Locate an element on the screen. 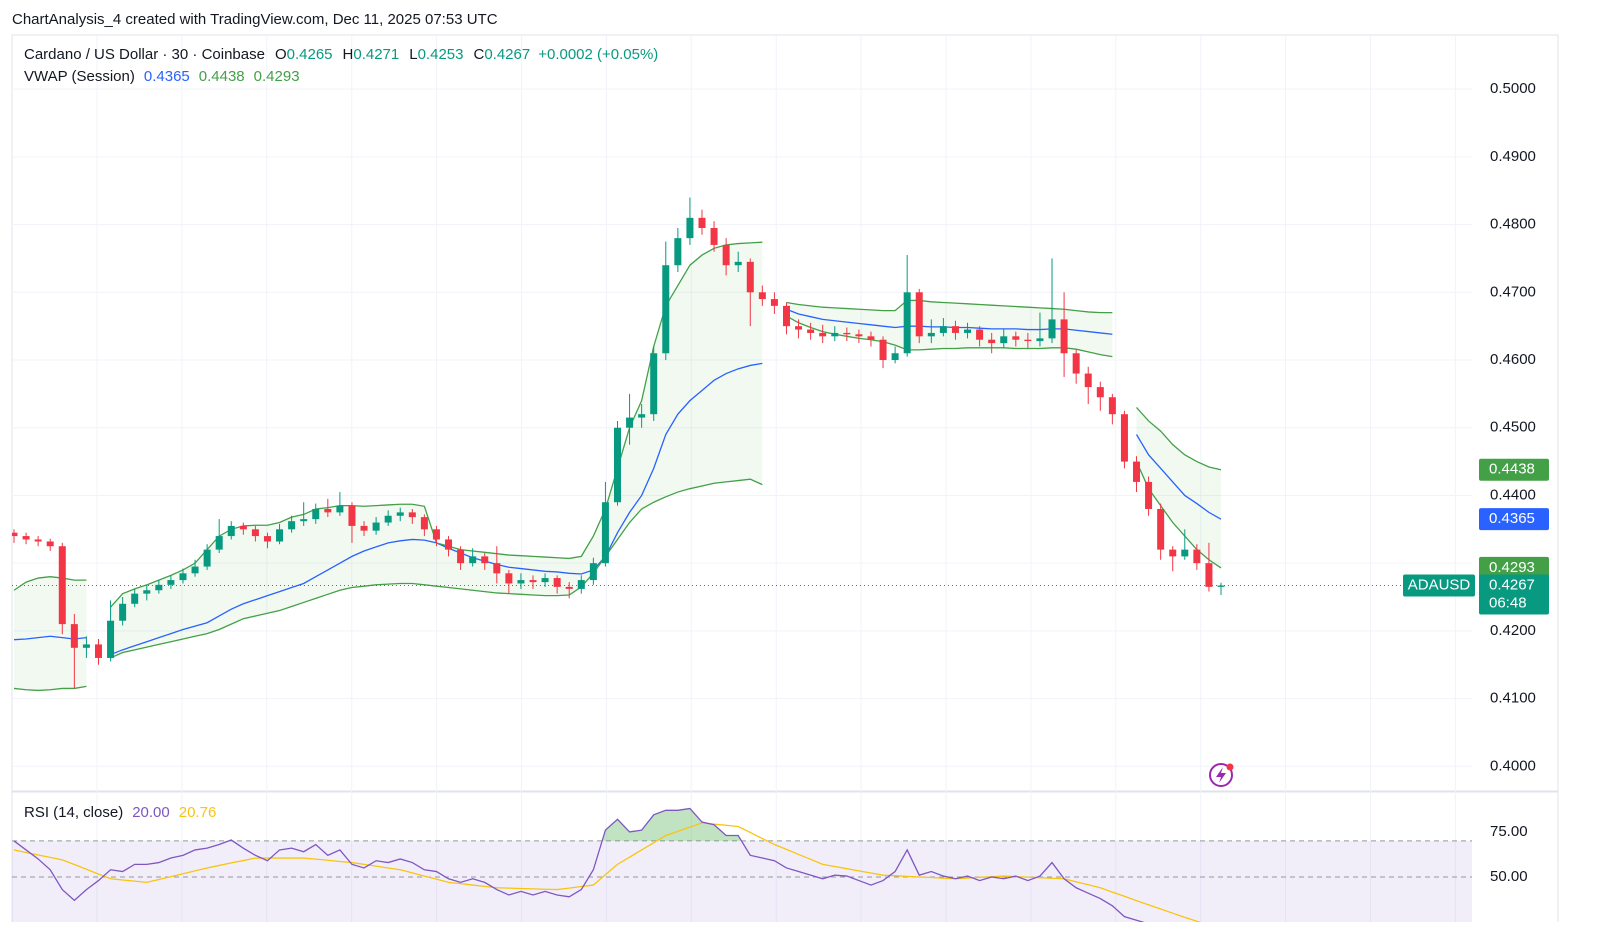  alert-bolt is located at coordinates (1221, 775).